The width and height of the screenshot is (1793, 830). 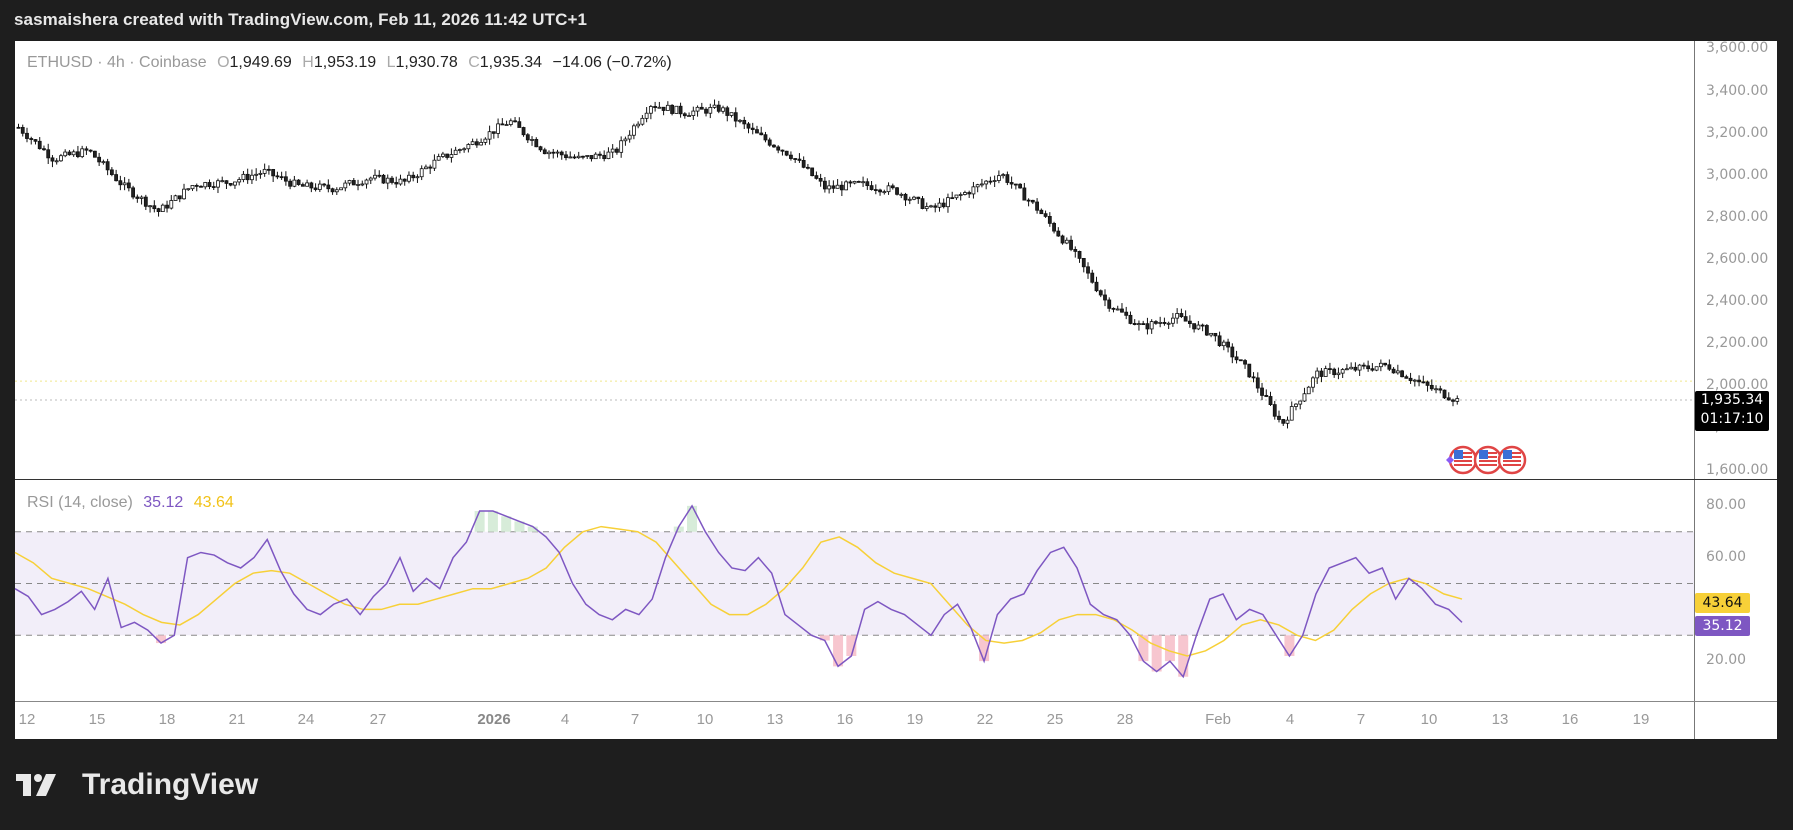 What do you see at coordinates (511, 62) in the screenshot?
I see `close-value: 1,935.34` at bounding box center [511, 62].